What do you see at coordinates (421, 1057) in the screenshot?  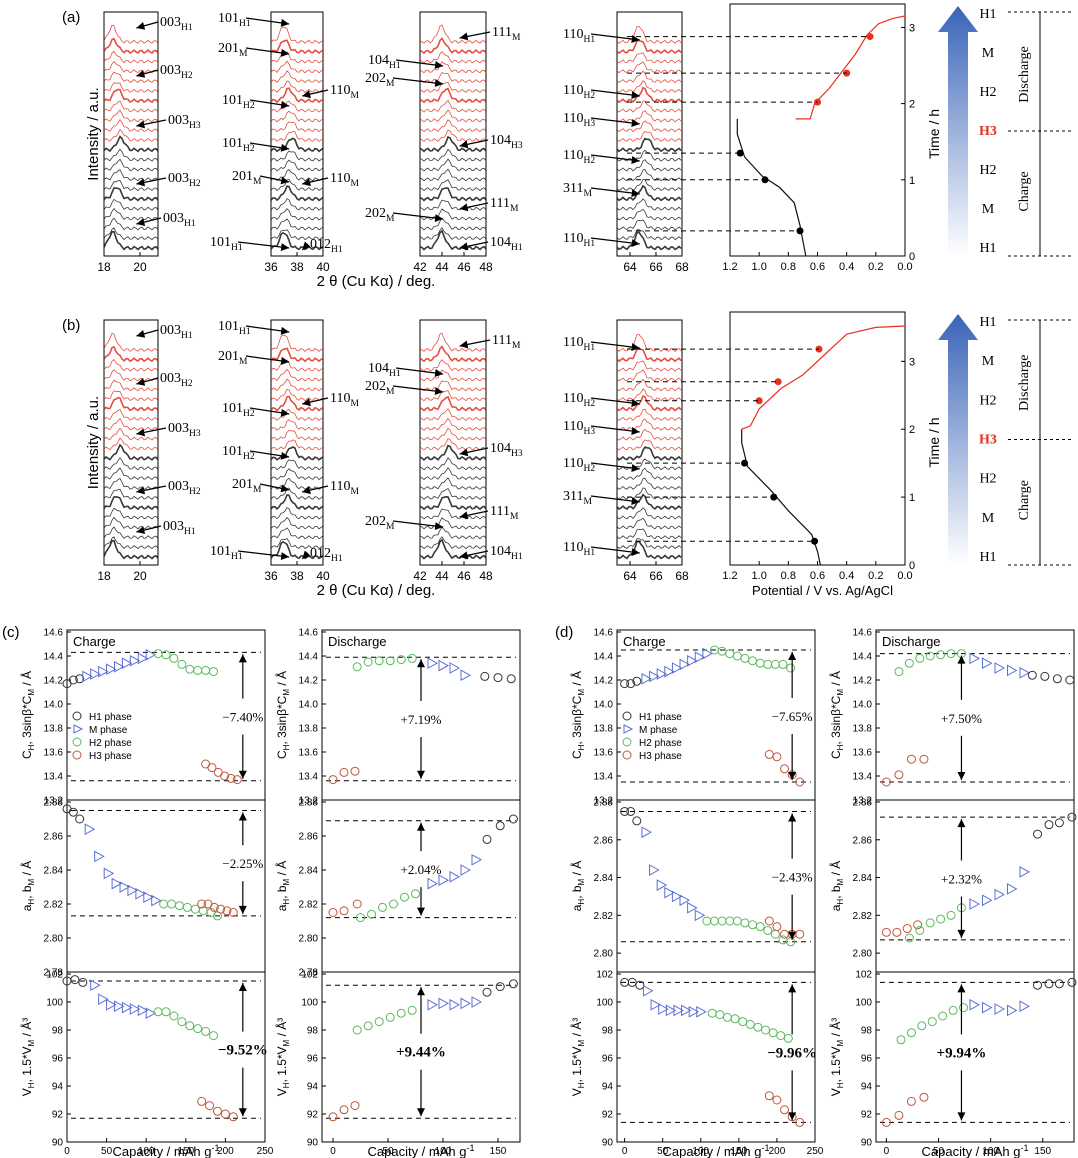 I see `lattice-frame` at bounding box center [421, 1057].